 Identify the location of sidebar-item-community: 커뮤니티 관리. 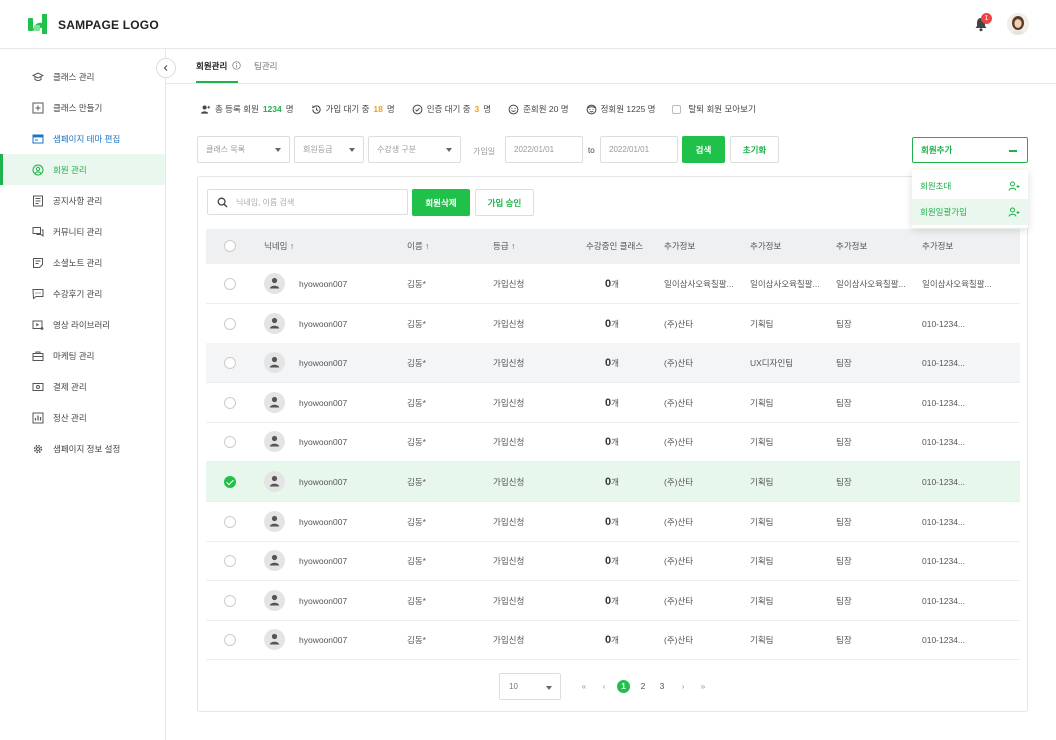
(82, 231).